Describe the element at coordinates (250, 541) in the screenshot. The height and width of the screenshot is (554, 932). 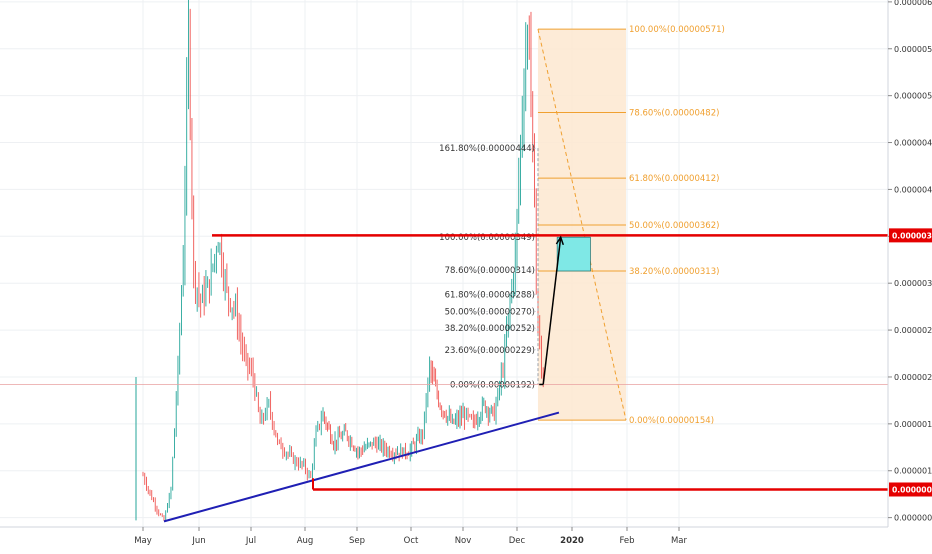
I see `x-tick-label: Jul` at that location.